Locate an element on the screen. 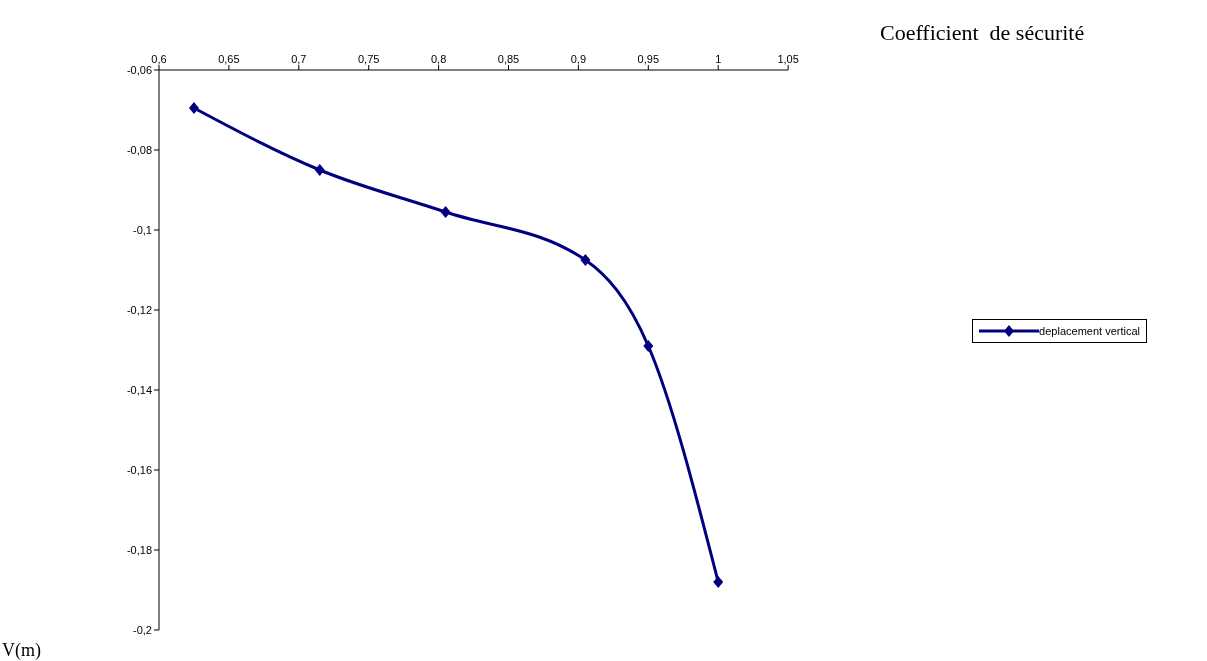  x-tick-label: 0,85 is located at coordinates (508, 59).